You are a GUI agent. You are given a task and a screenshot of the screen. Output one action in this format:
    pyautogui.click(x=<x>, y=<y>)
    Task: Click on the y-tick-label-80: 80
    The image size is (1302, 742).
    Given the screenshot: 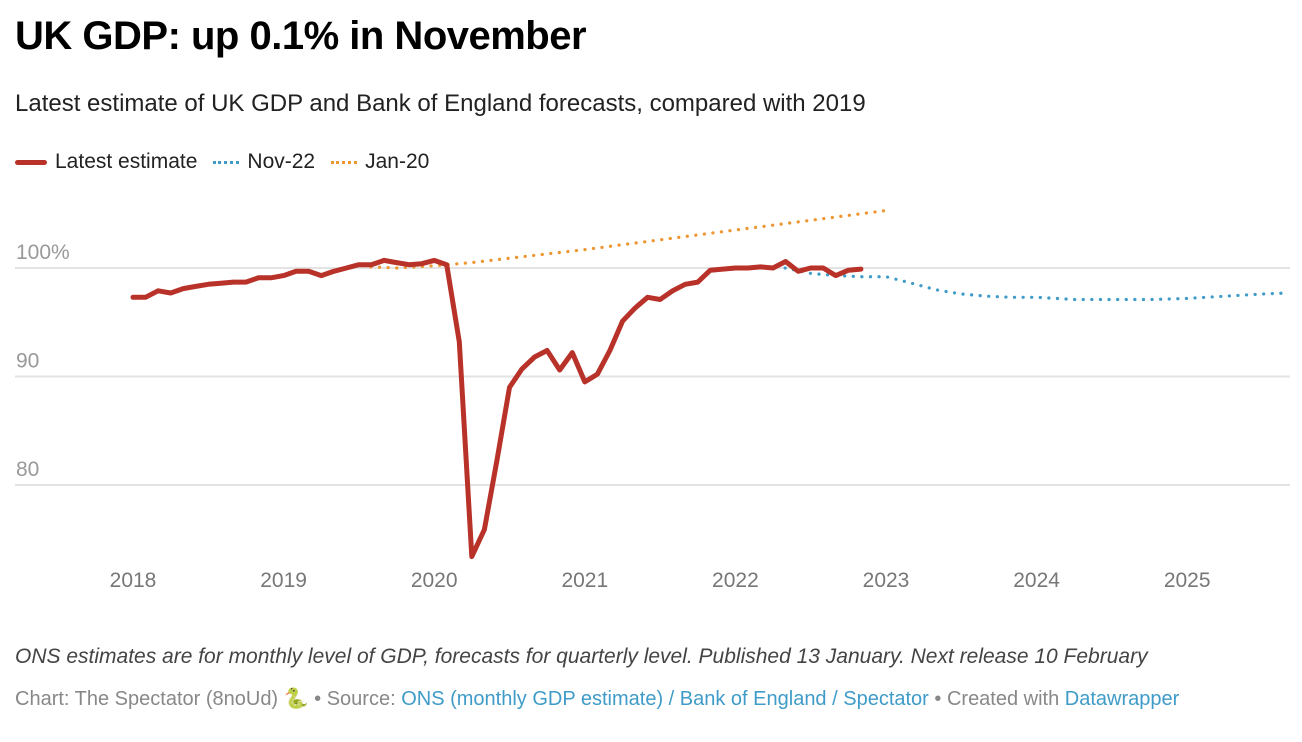 What is the action you would take?
    pyautogui.click(x=27, y=469)
    